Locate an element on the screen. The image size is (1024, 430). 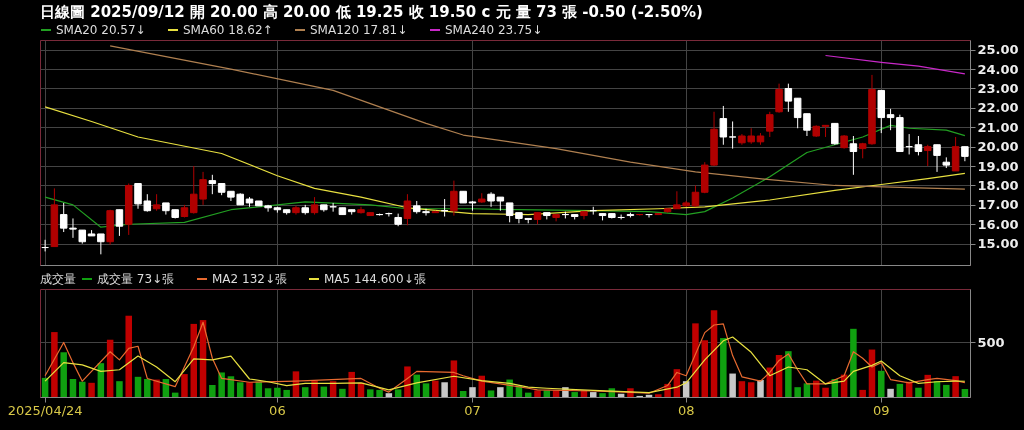
y-tick-label: 18.00 is located at coordinates (998, 185).